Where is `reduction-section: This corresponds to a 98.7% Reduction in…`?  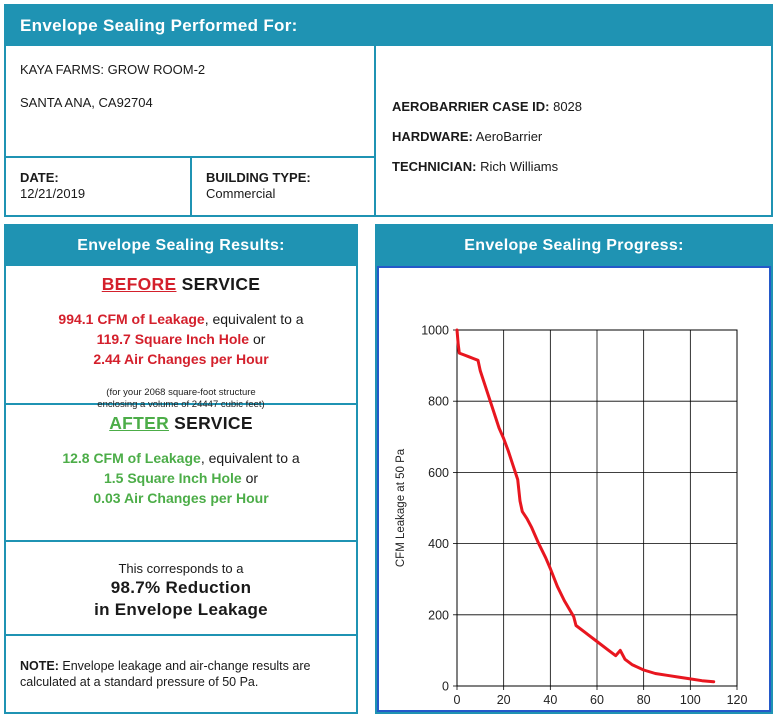 reduction-section: This corresponds to a 98.7% Reduction in… is located at coordinates (181, 589).